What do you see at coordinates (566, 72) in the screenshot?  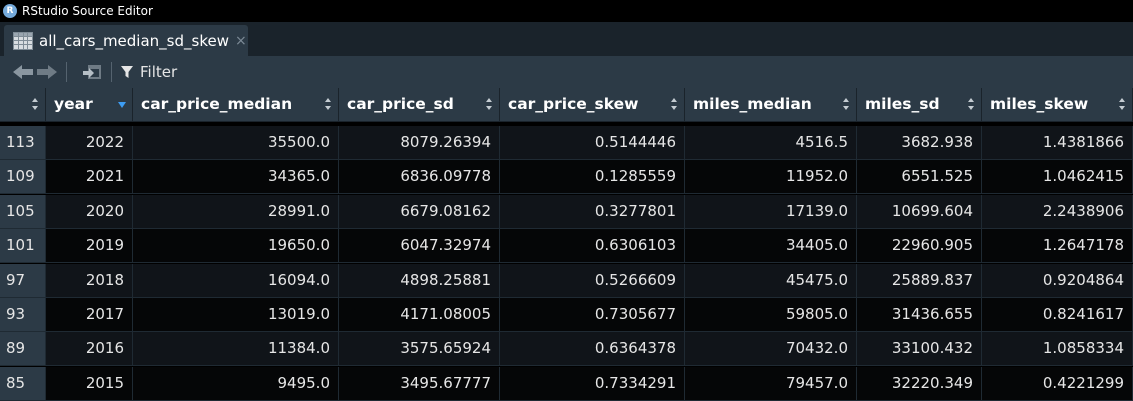 I see `toolbar: Filter` at bounding box center [566, 72].